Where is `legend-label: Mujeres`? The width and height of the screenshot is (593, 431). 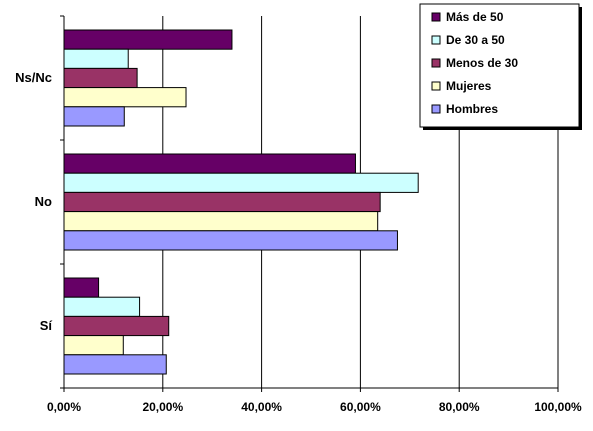
legend-label: Mujeres is located at coordinates (469, 86).